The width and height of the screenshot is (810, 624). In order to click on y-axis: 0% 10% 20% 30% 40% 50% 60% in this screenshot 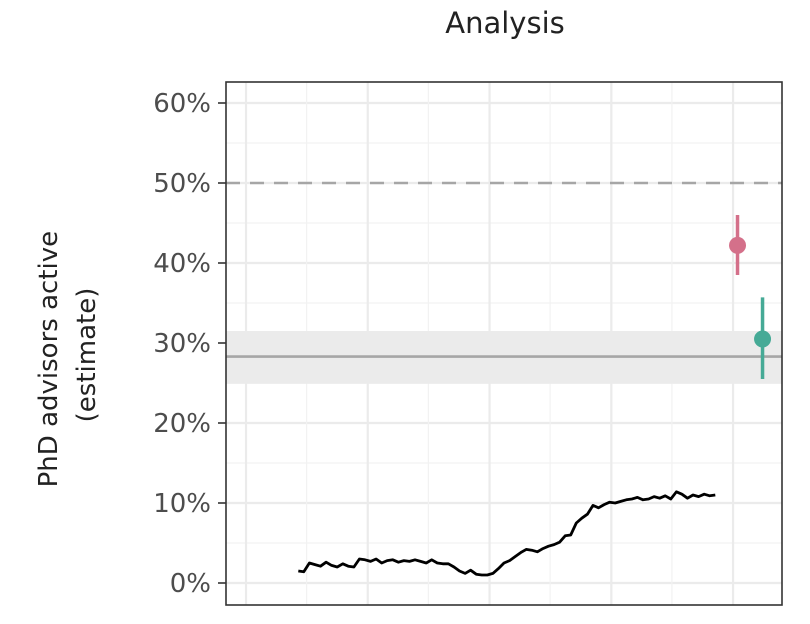, I will do `click(189, 344)`.